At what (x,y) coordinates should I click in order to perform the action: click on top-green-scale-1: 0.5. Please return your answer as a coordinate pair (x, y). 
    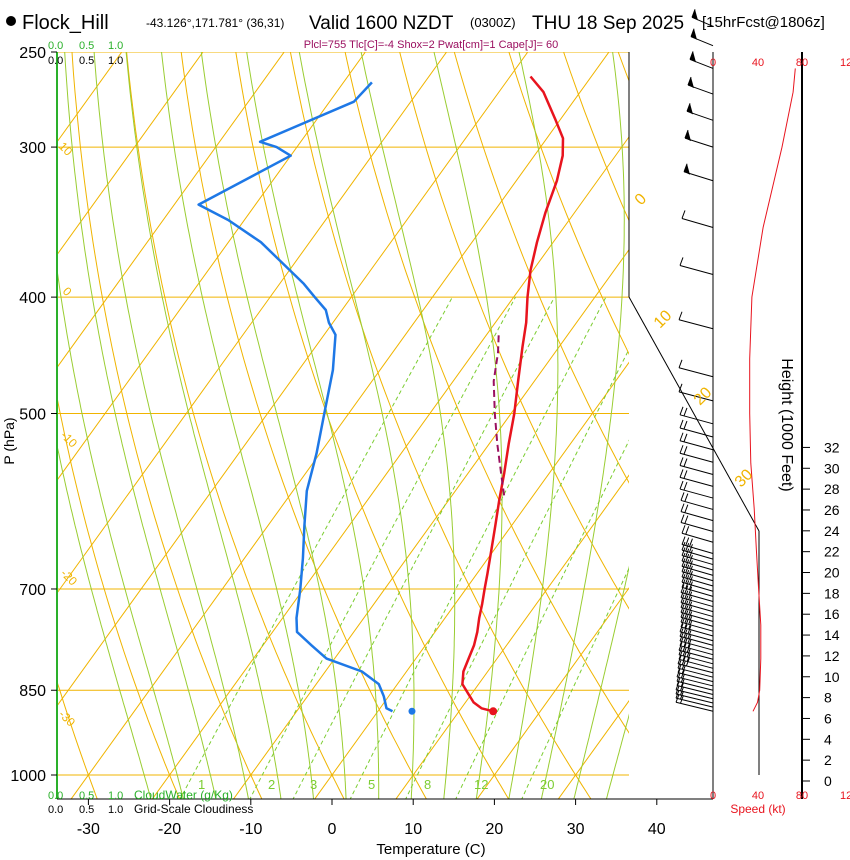
    Looking at the image, I should click on (86, 46).